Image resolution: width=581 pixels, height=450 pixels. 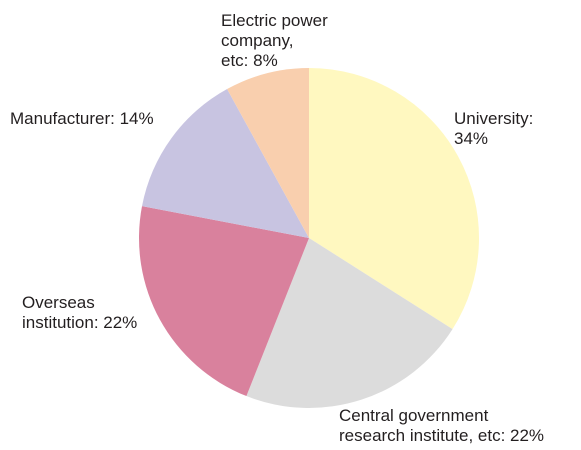 What do you see at coordinates (274, 20) in the screenshot?
I see `slice-label-line: Electric power` at bounding box center [274, 20].